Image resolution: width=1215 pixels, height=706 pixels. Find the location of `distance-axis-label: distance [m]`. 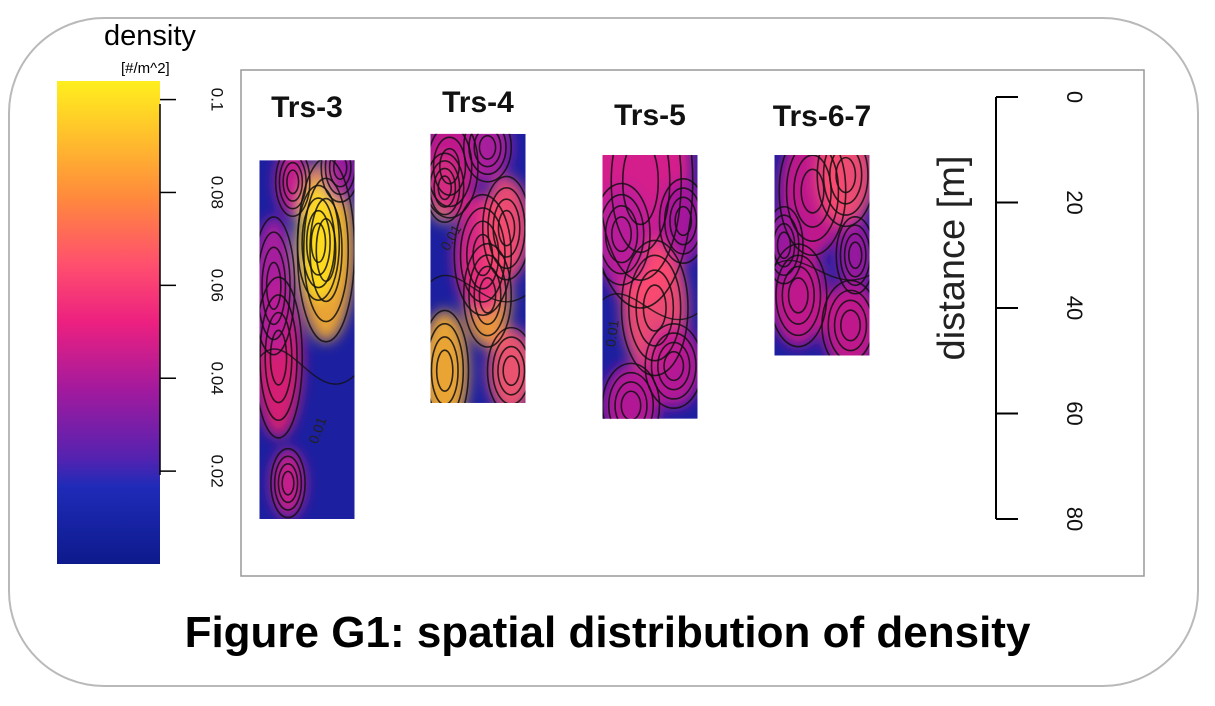

distance-axis-label: distance [m] is located at coordinates (952, 258).